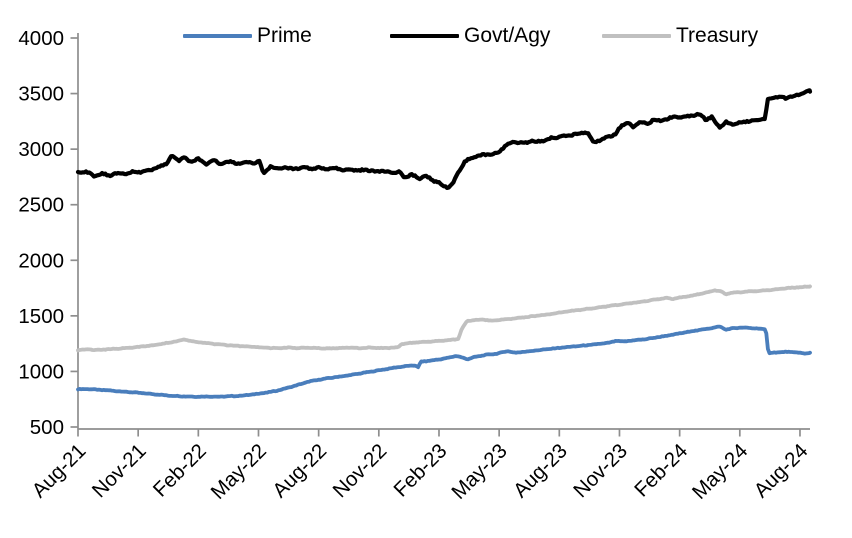 The width and height of the screenshot is (852, 538). I want to click on y-tick-label: 500, so click(47, 427).